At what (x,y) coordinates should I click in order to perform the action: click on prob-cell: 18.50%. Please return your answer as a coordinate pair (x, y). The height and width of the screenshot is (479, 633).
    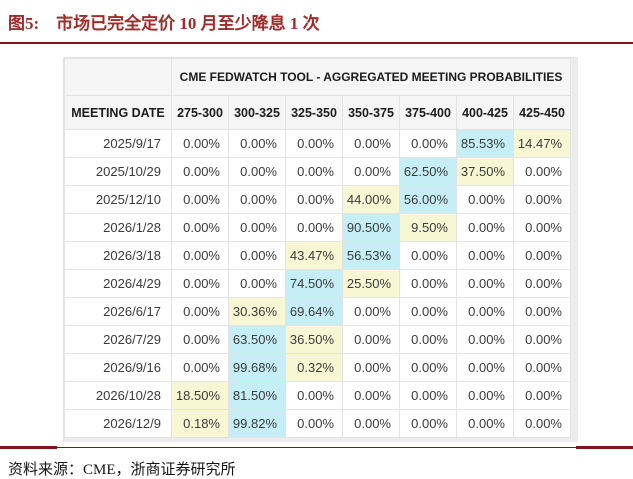
    Looking at the image, I should click on (200, 395).